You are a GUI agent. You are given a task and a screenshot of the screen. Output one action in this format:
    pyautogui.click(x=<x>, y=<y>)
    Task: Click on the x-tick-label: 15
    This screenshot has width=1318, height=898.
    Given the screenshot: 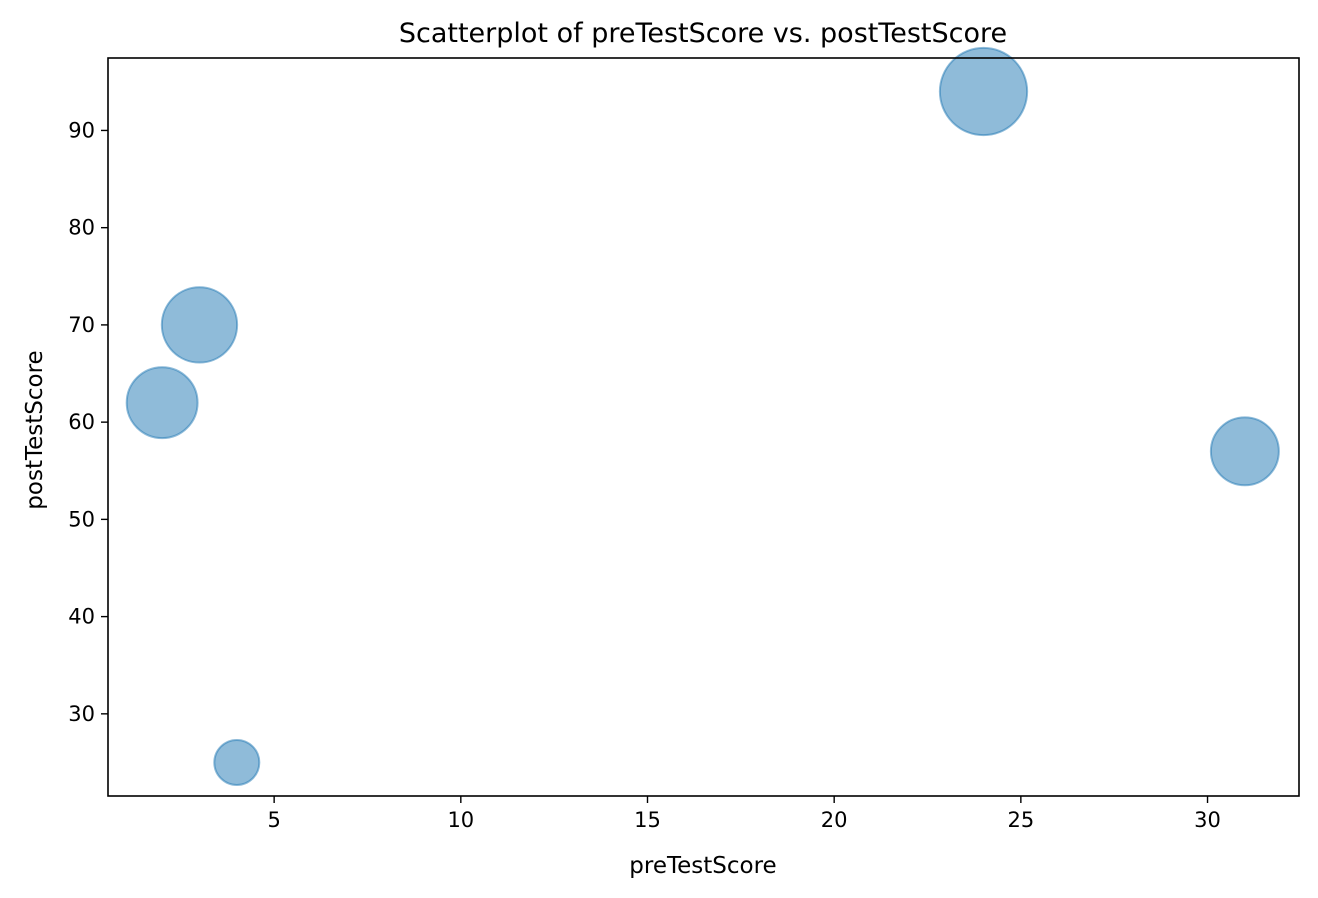 What is the action you would take?
    pyautogui.click(x=647, y=820)
    